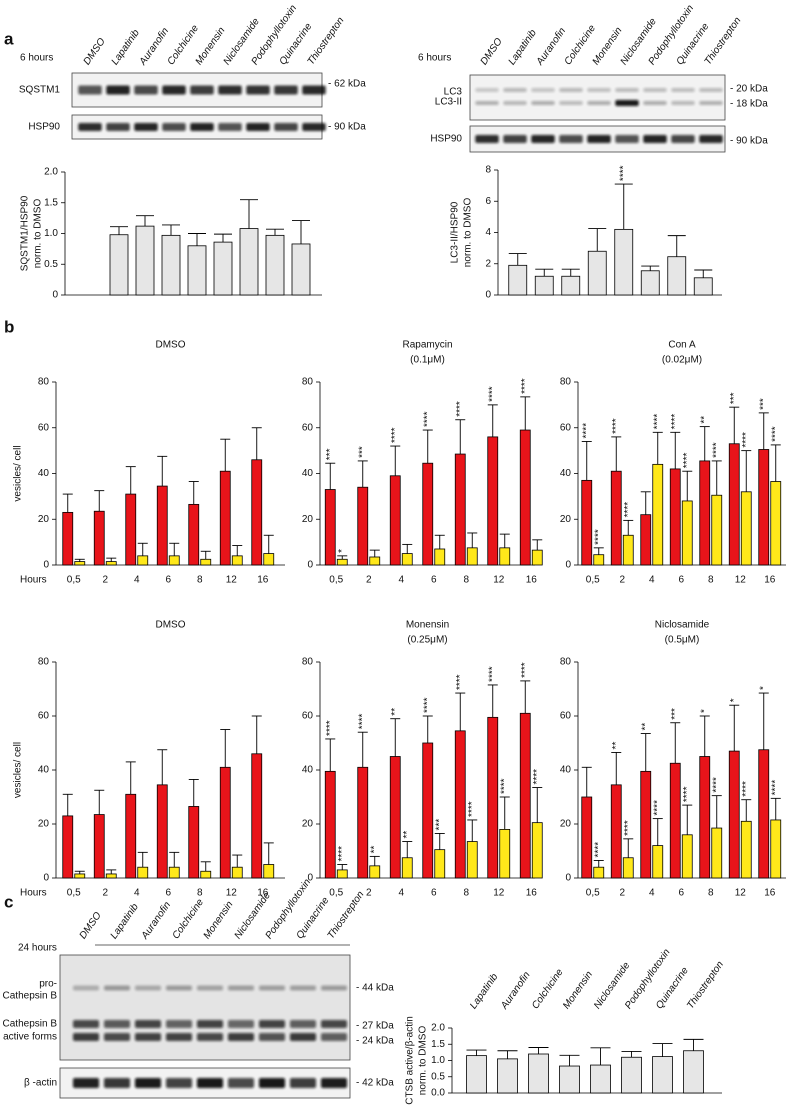 The width and height of the screenshot is (790, 1105). Describe the element at coordinates (446, 139) in the screenshot. I see `blot-row-label: HSP90` at that location.